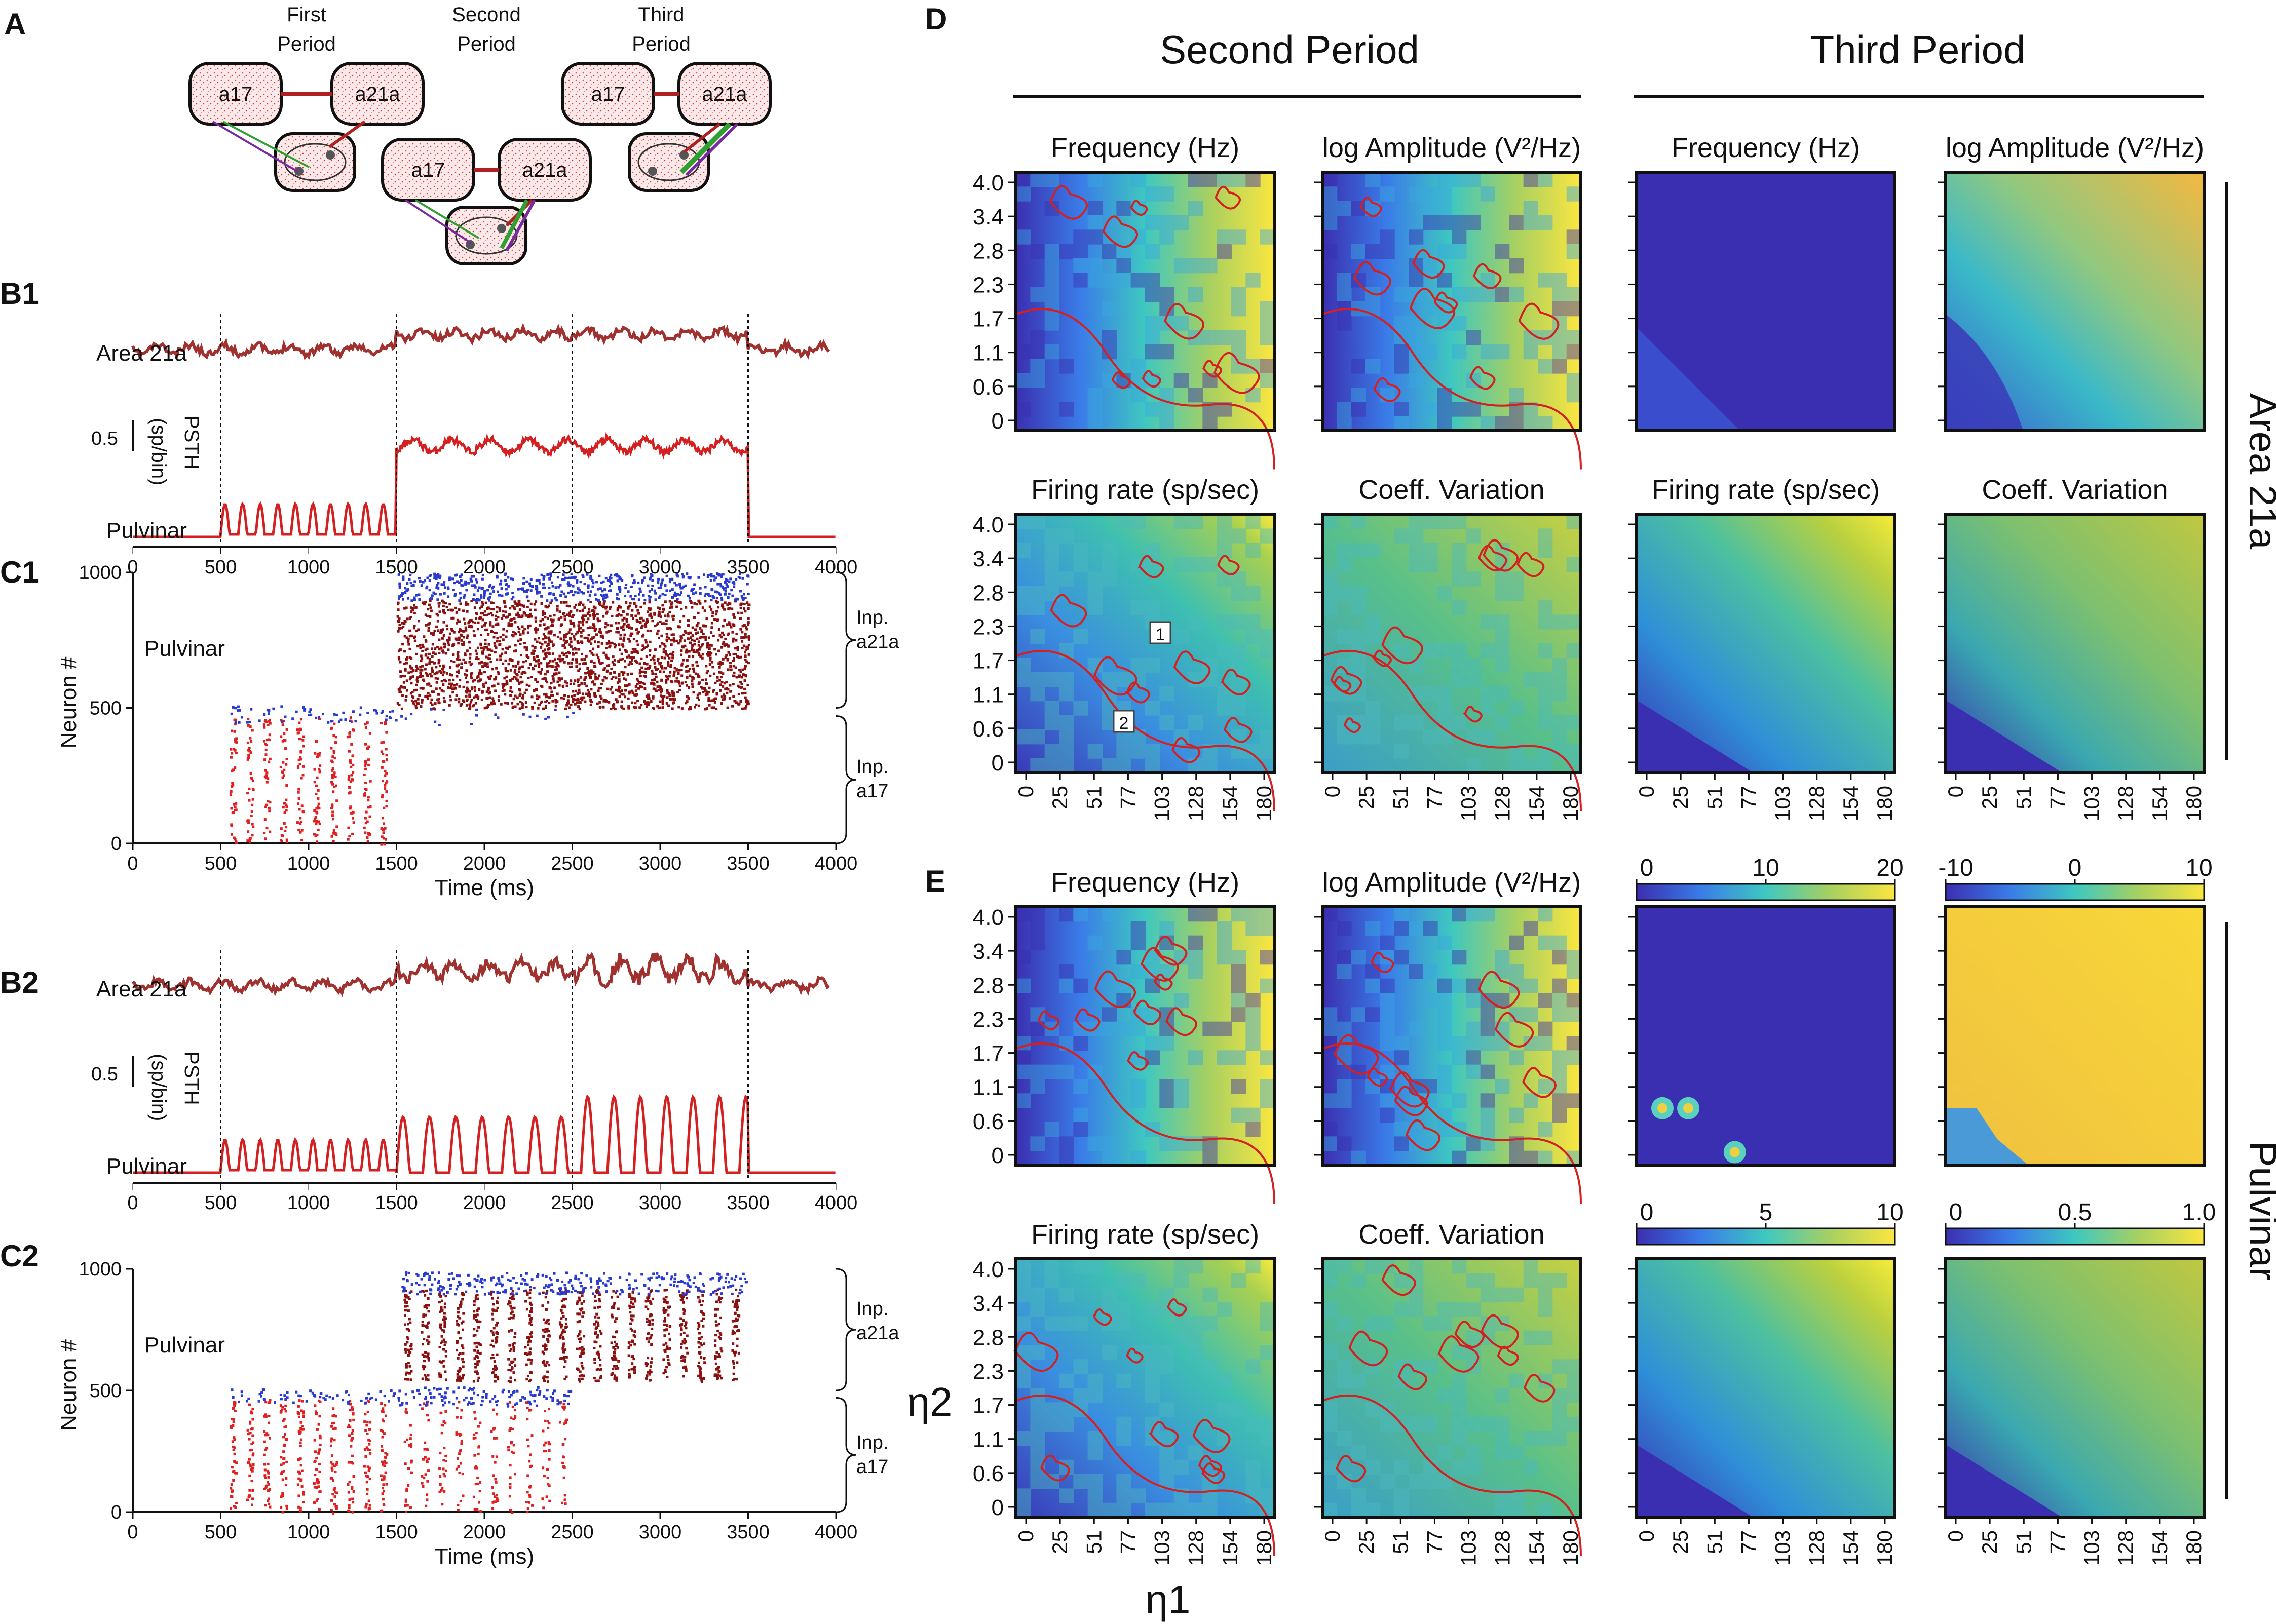 The height and width of the screenshot is (1624, 2276). I want to click on raster-region-label: Pulvinar, so click(184, 1345).